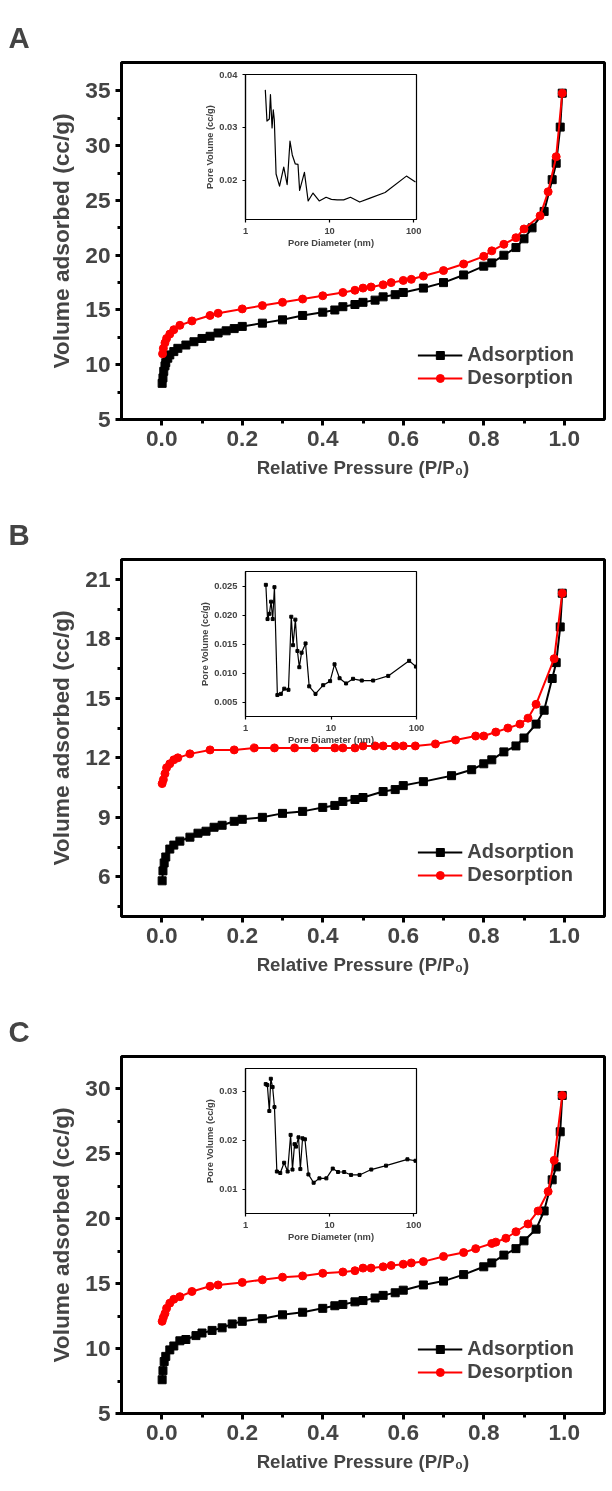 The image size is (612, 1491). Describe the element at coordinates (229, 74) in the screenshot. I see `y-tick-label: 0.04` at that location.